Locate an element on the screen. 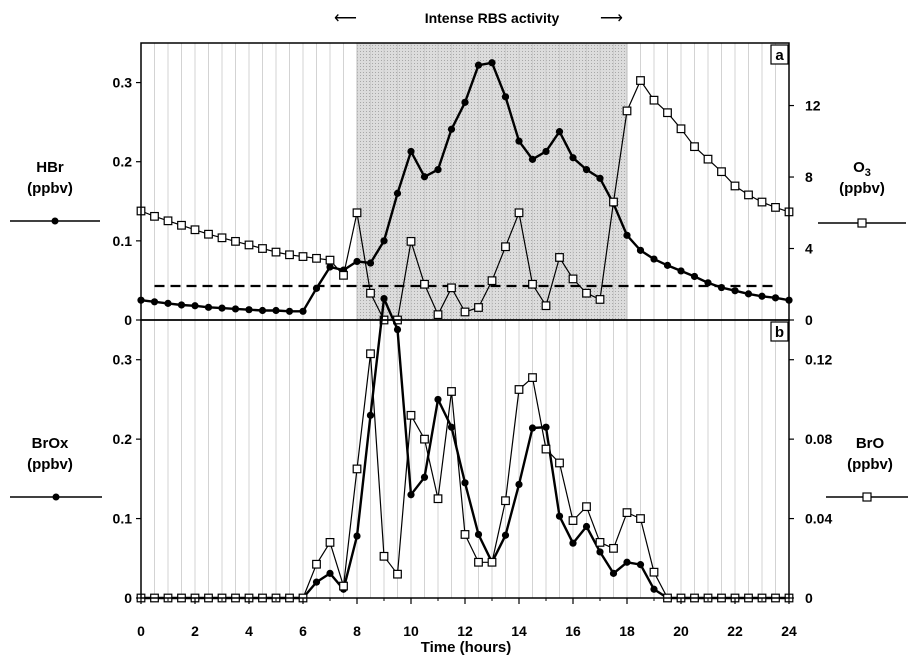 The width and height of the screenshot is (911, 655). hbr-axis-unit: (ppbv) is located at coordinates (50, 188).